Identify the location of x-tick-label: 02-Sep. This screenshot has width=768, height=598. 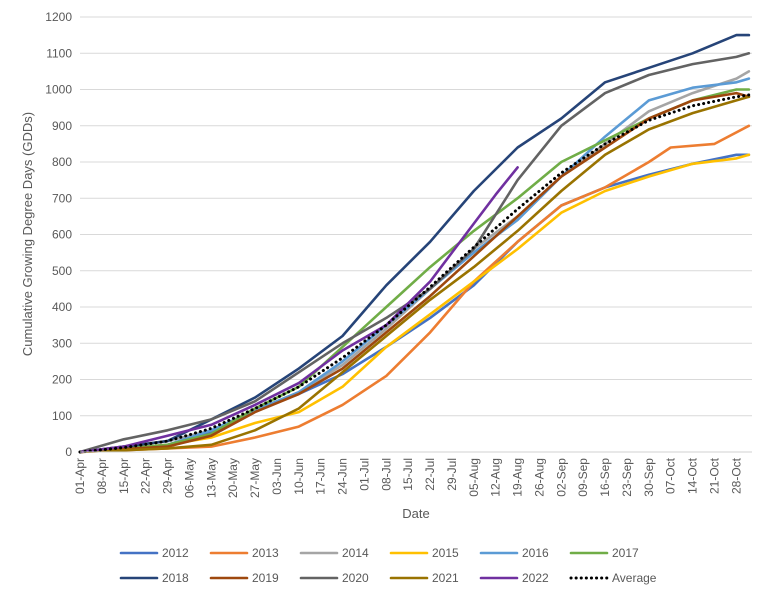
(561, 477).